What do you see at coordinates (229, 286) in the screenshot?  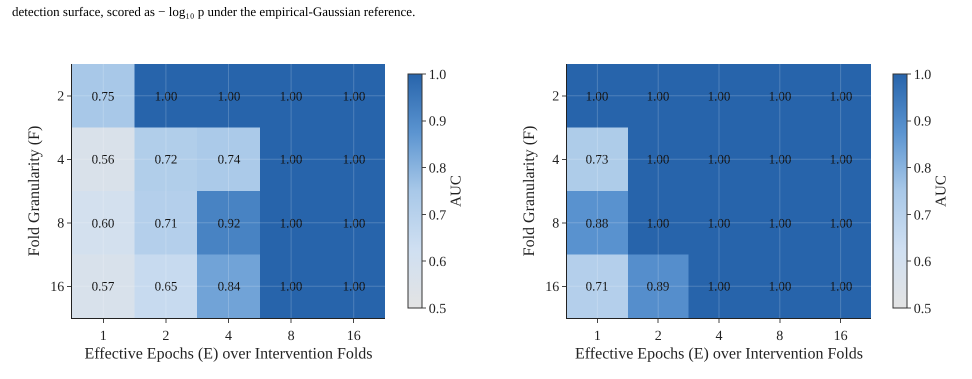 I see `data-label: 0.84` at bounding box center [229, 286].